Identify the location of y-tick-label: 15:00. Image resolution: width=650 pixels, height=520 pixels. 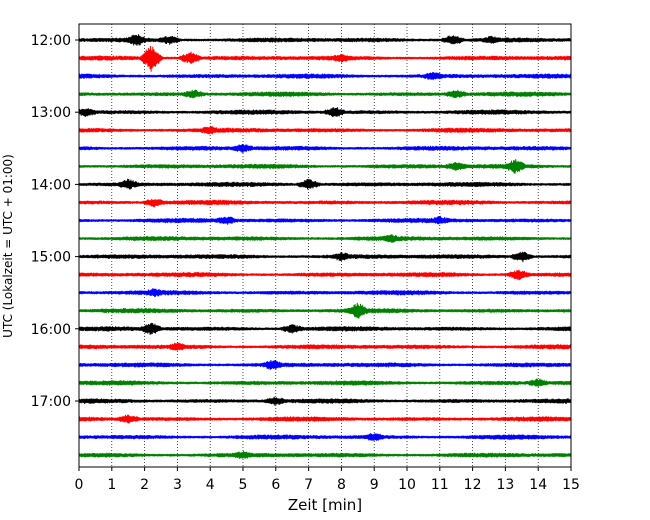
(51, 258).